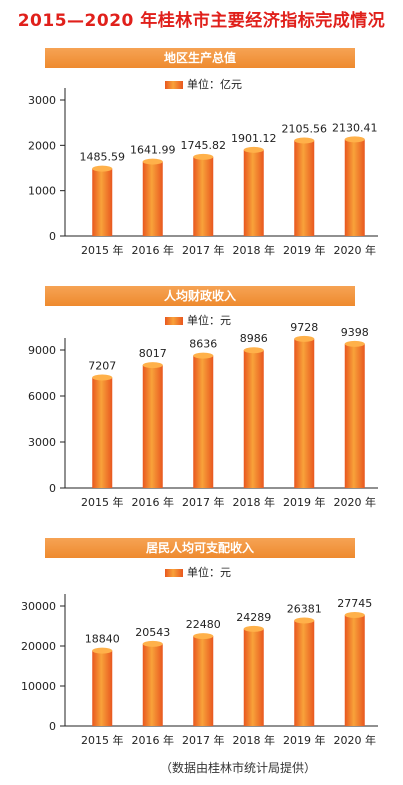  What do you see at coordinates (204, 145) in the screenshot?
I see `value-label: 1745.82` at bounding box center [204, 145].